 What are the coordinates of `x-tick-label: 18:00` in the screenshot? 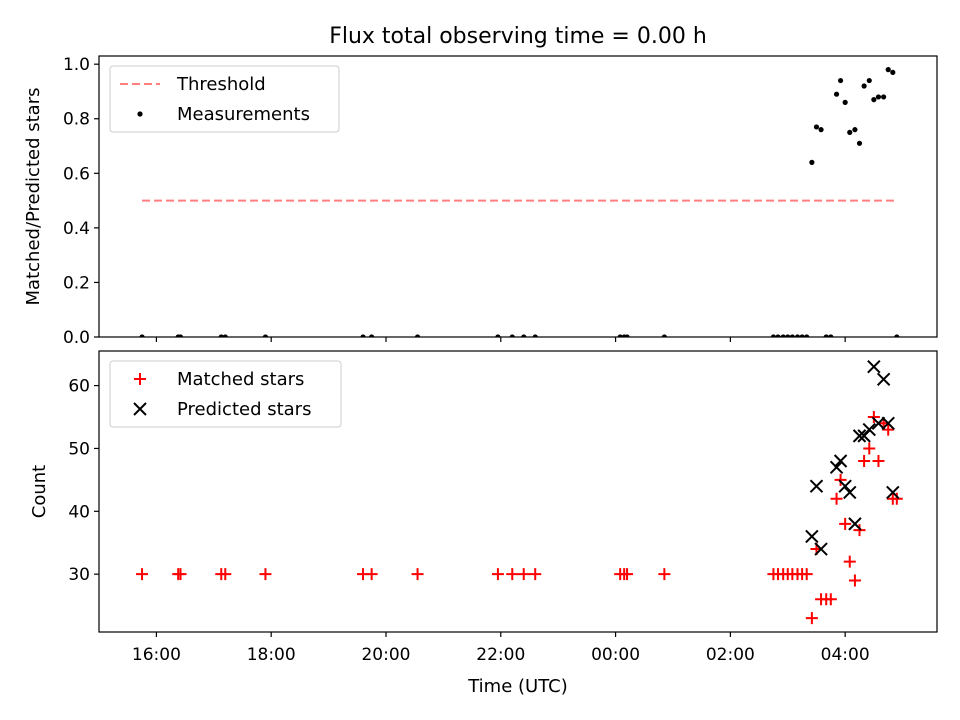 It's located at (271, 655).